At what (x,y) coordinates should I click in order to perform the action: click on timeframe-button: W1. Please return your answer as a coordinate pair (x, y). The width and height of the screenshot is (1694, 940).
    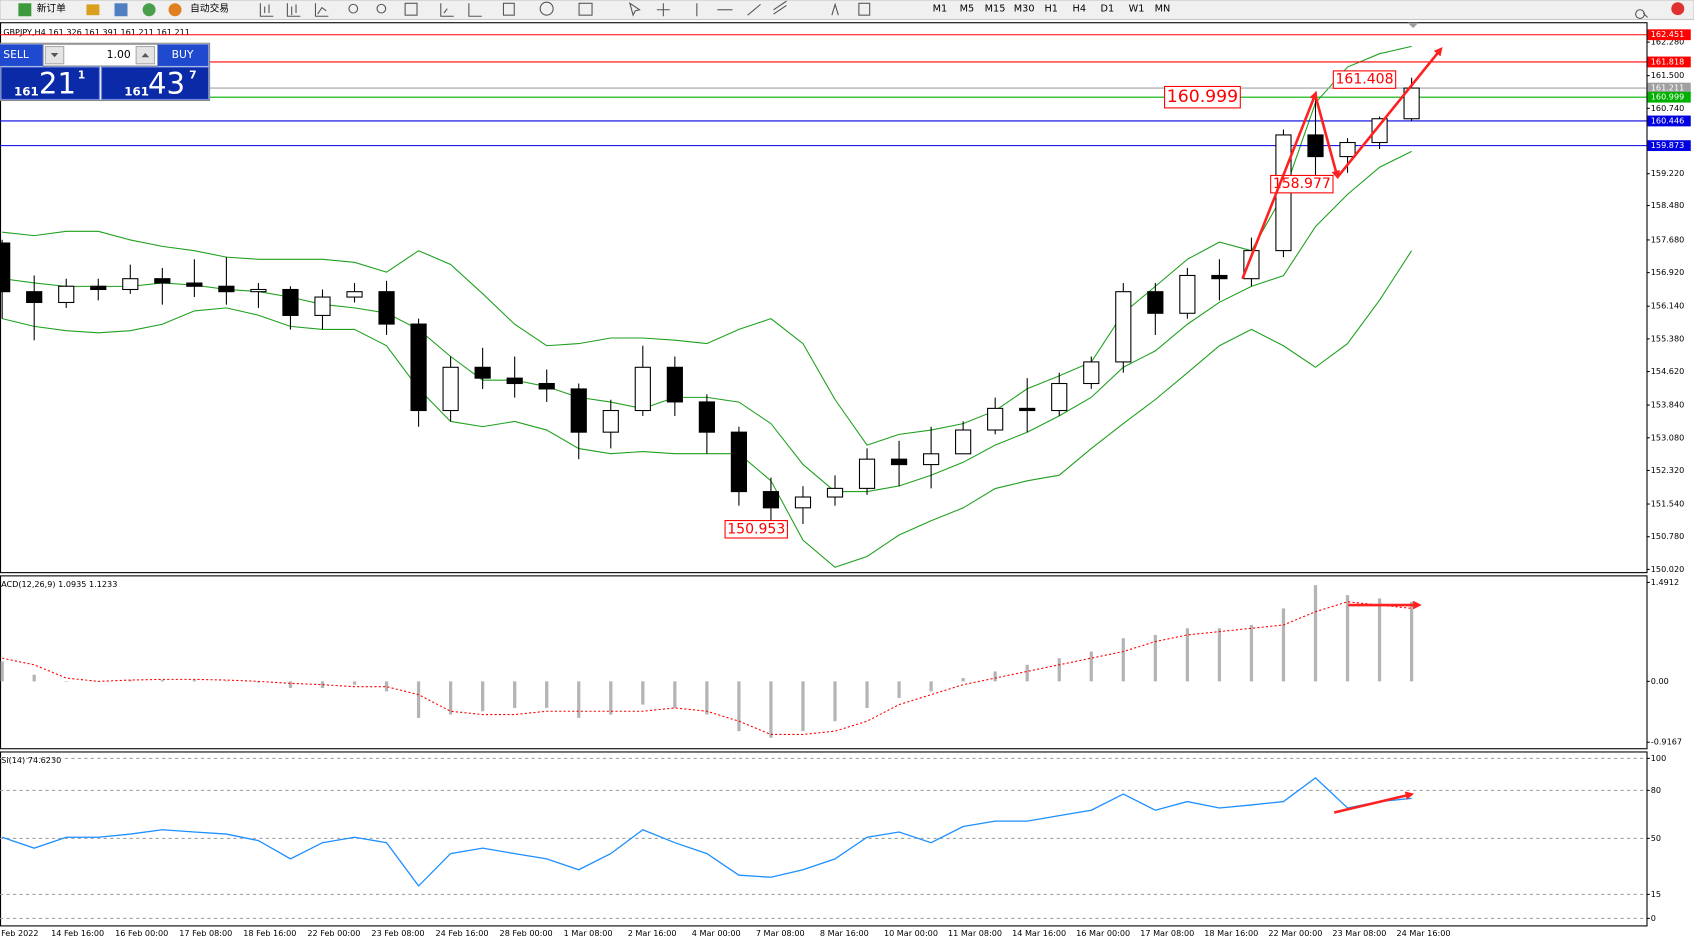
    Looking at the image, I should click on (1137, 9).